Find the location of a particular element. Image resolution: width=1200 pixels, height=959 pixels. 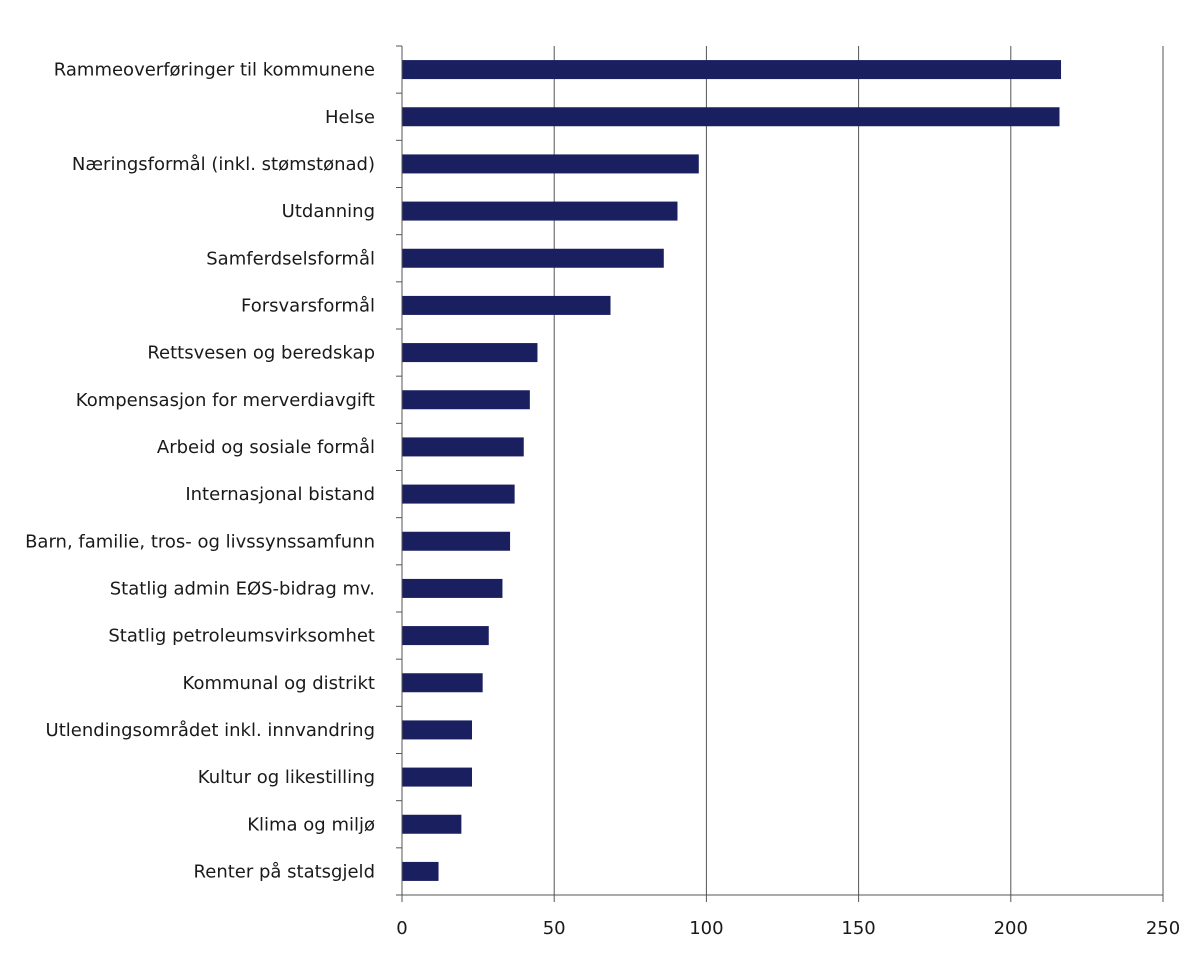

category-label: Kompensasjon for merverdiavgift is located at coordinates (225, 400).